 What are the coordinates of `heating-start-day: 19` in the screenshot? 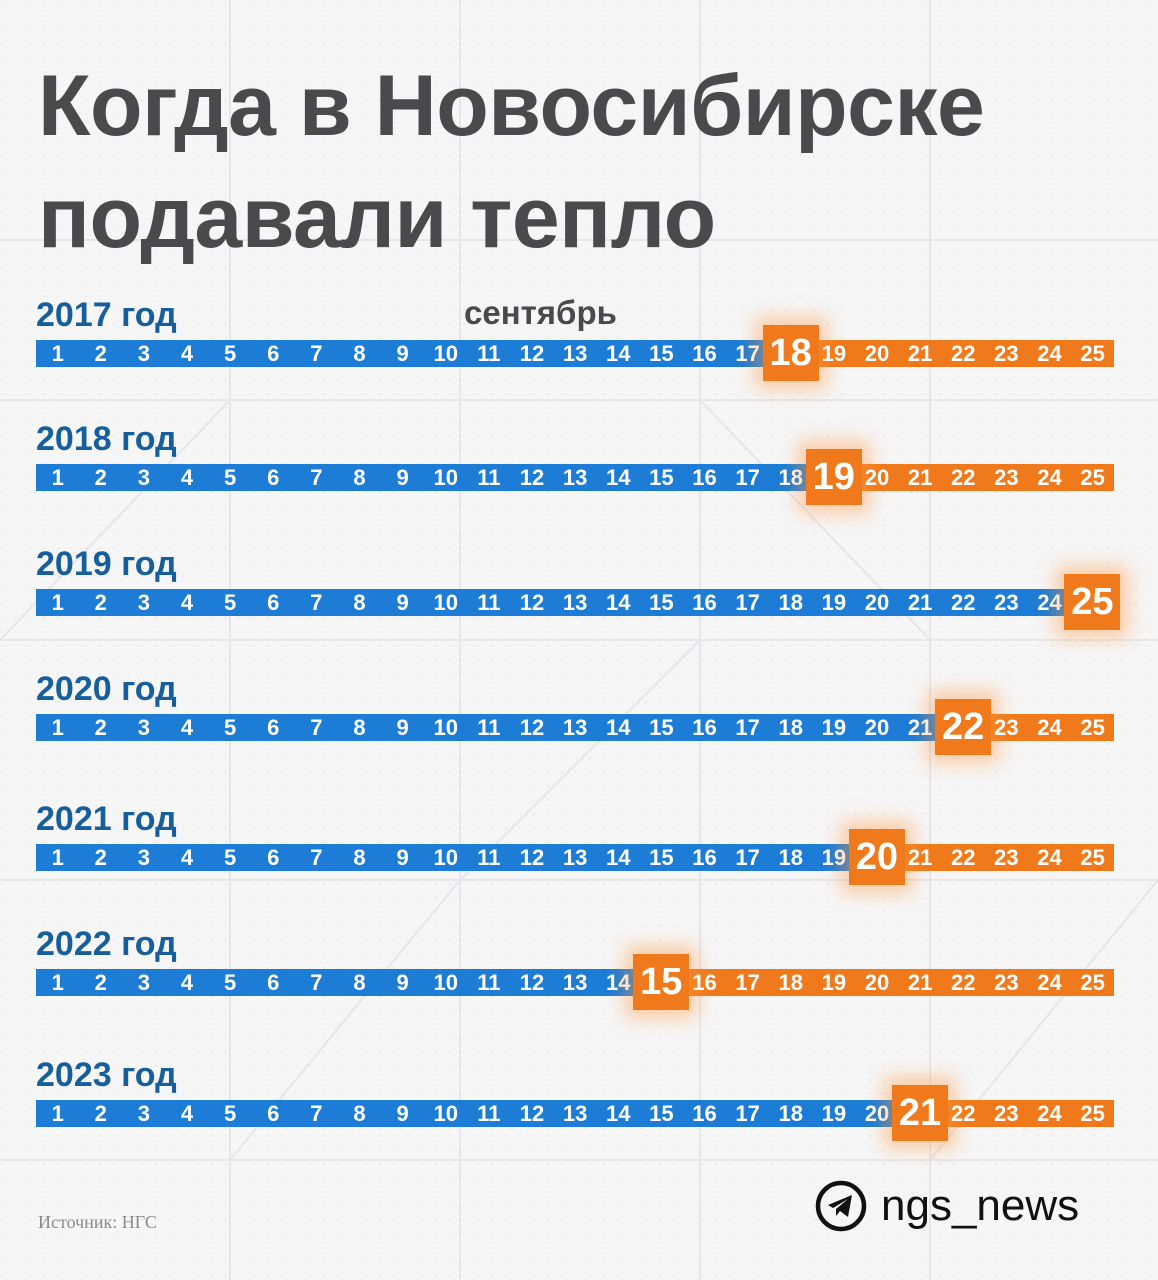 It's located at (833, 477).